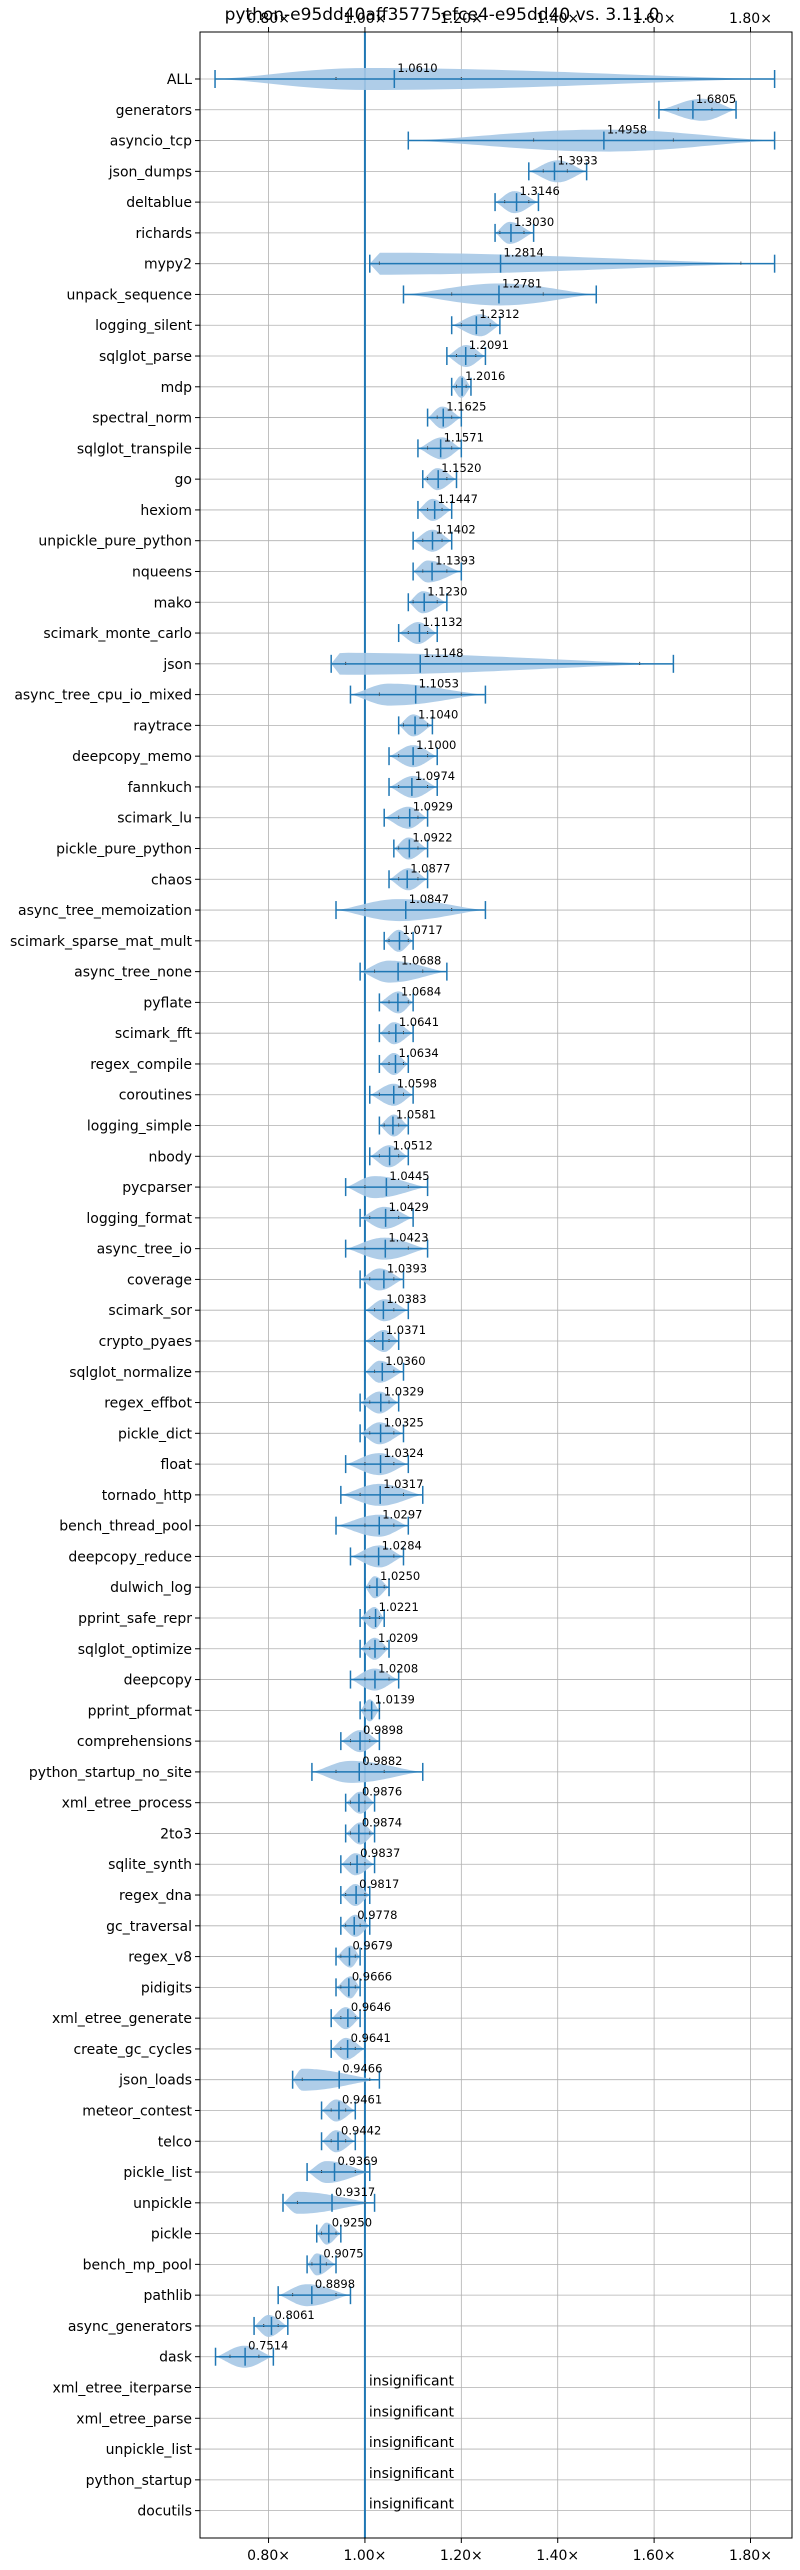 The image size is (800, 2570). I want to click on median-value-label: 1.2781, so click(522, 283).